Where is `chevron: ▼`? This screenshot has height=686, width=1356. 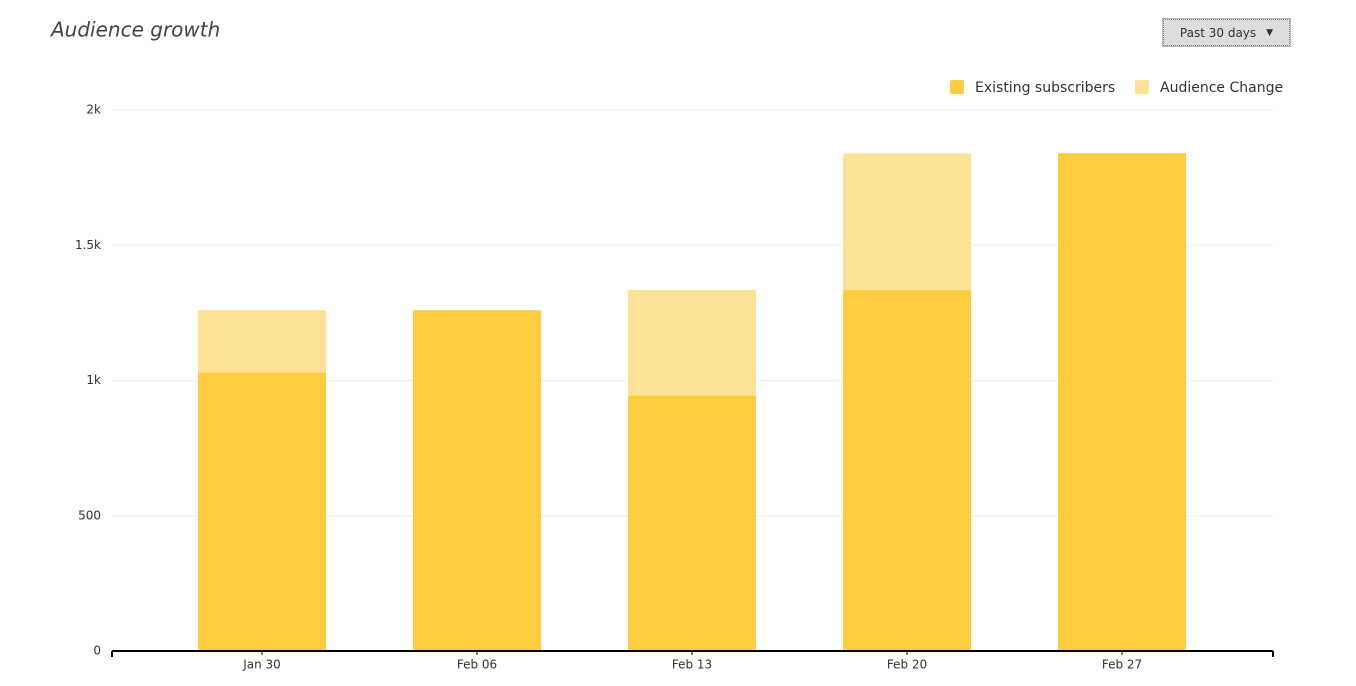 chevron: ▼ is located at coordinates (1270, 32).